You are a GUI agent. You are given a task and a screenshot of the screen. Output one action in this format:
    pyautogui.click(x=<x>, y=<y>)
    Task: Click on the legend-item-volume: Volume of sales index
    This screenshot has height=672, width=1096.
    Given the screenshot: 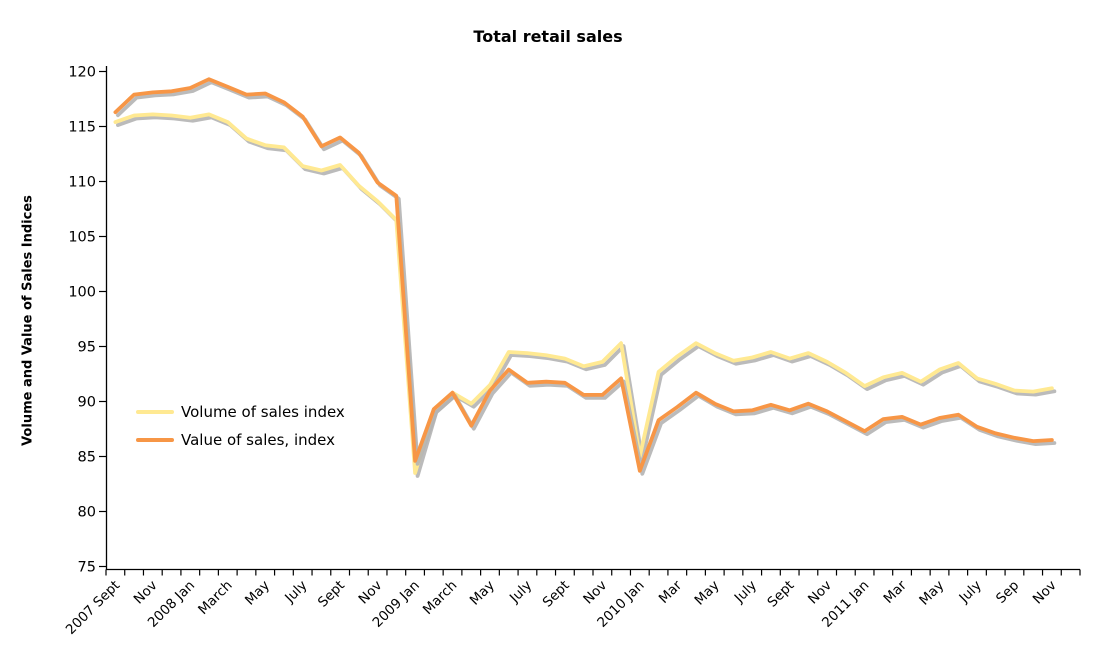 What is the action you would take?
    pyautogui.click(x=240, y=412)
    